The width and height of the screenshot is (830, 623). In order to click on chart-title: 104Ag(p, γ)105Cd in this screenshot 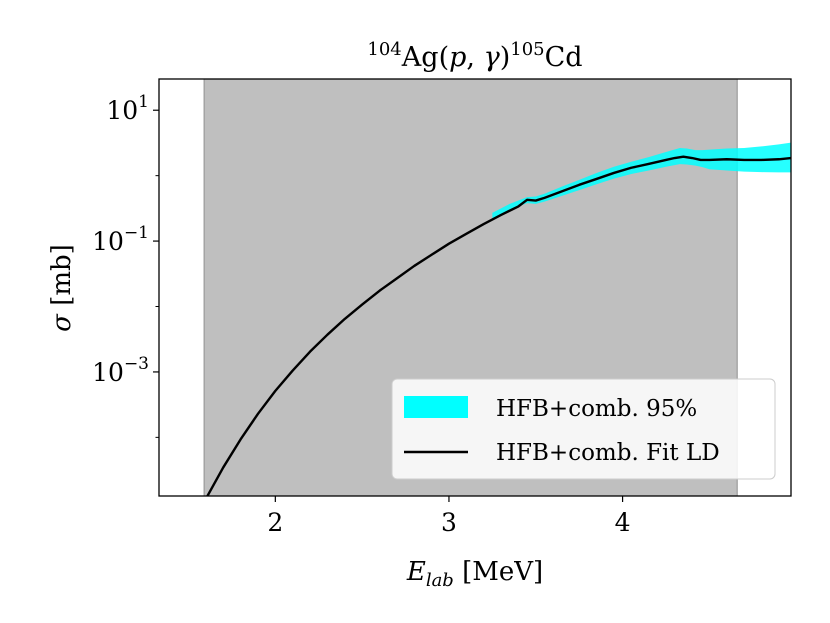, I will do `click(474, 56)`.